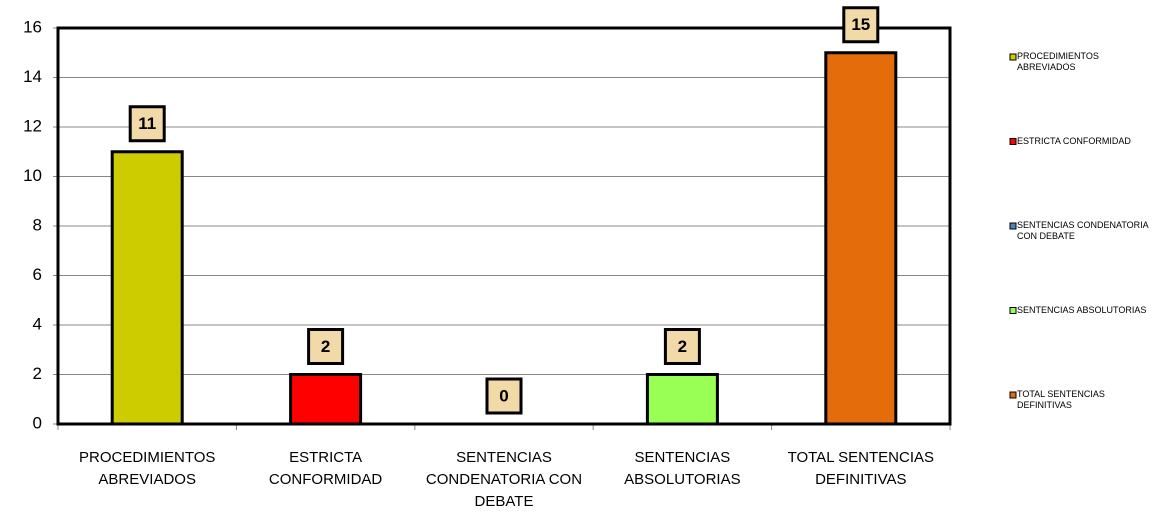 The image size is (1166, 519). Describe the element at coordinates (37, 224) in the screenshot. I see `y-tick-label: 8` at that location.